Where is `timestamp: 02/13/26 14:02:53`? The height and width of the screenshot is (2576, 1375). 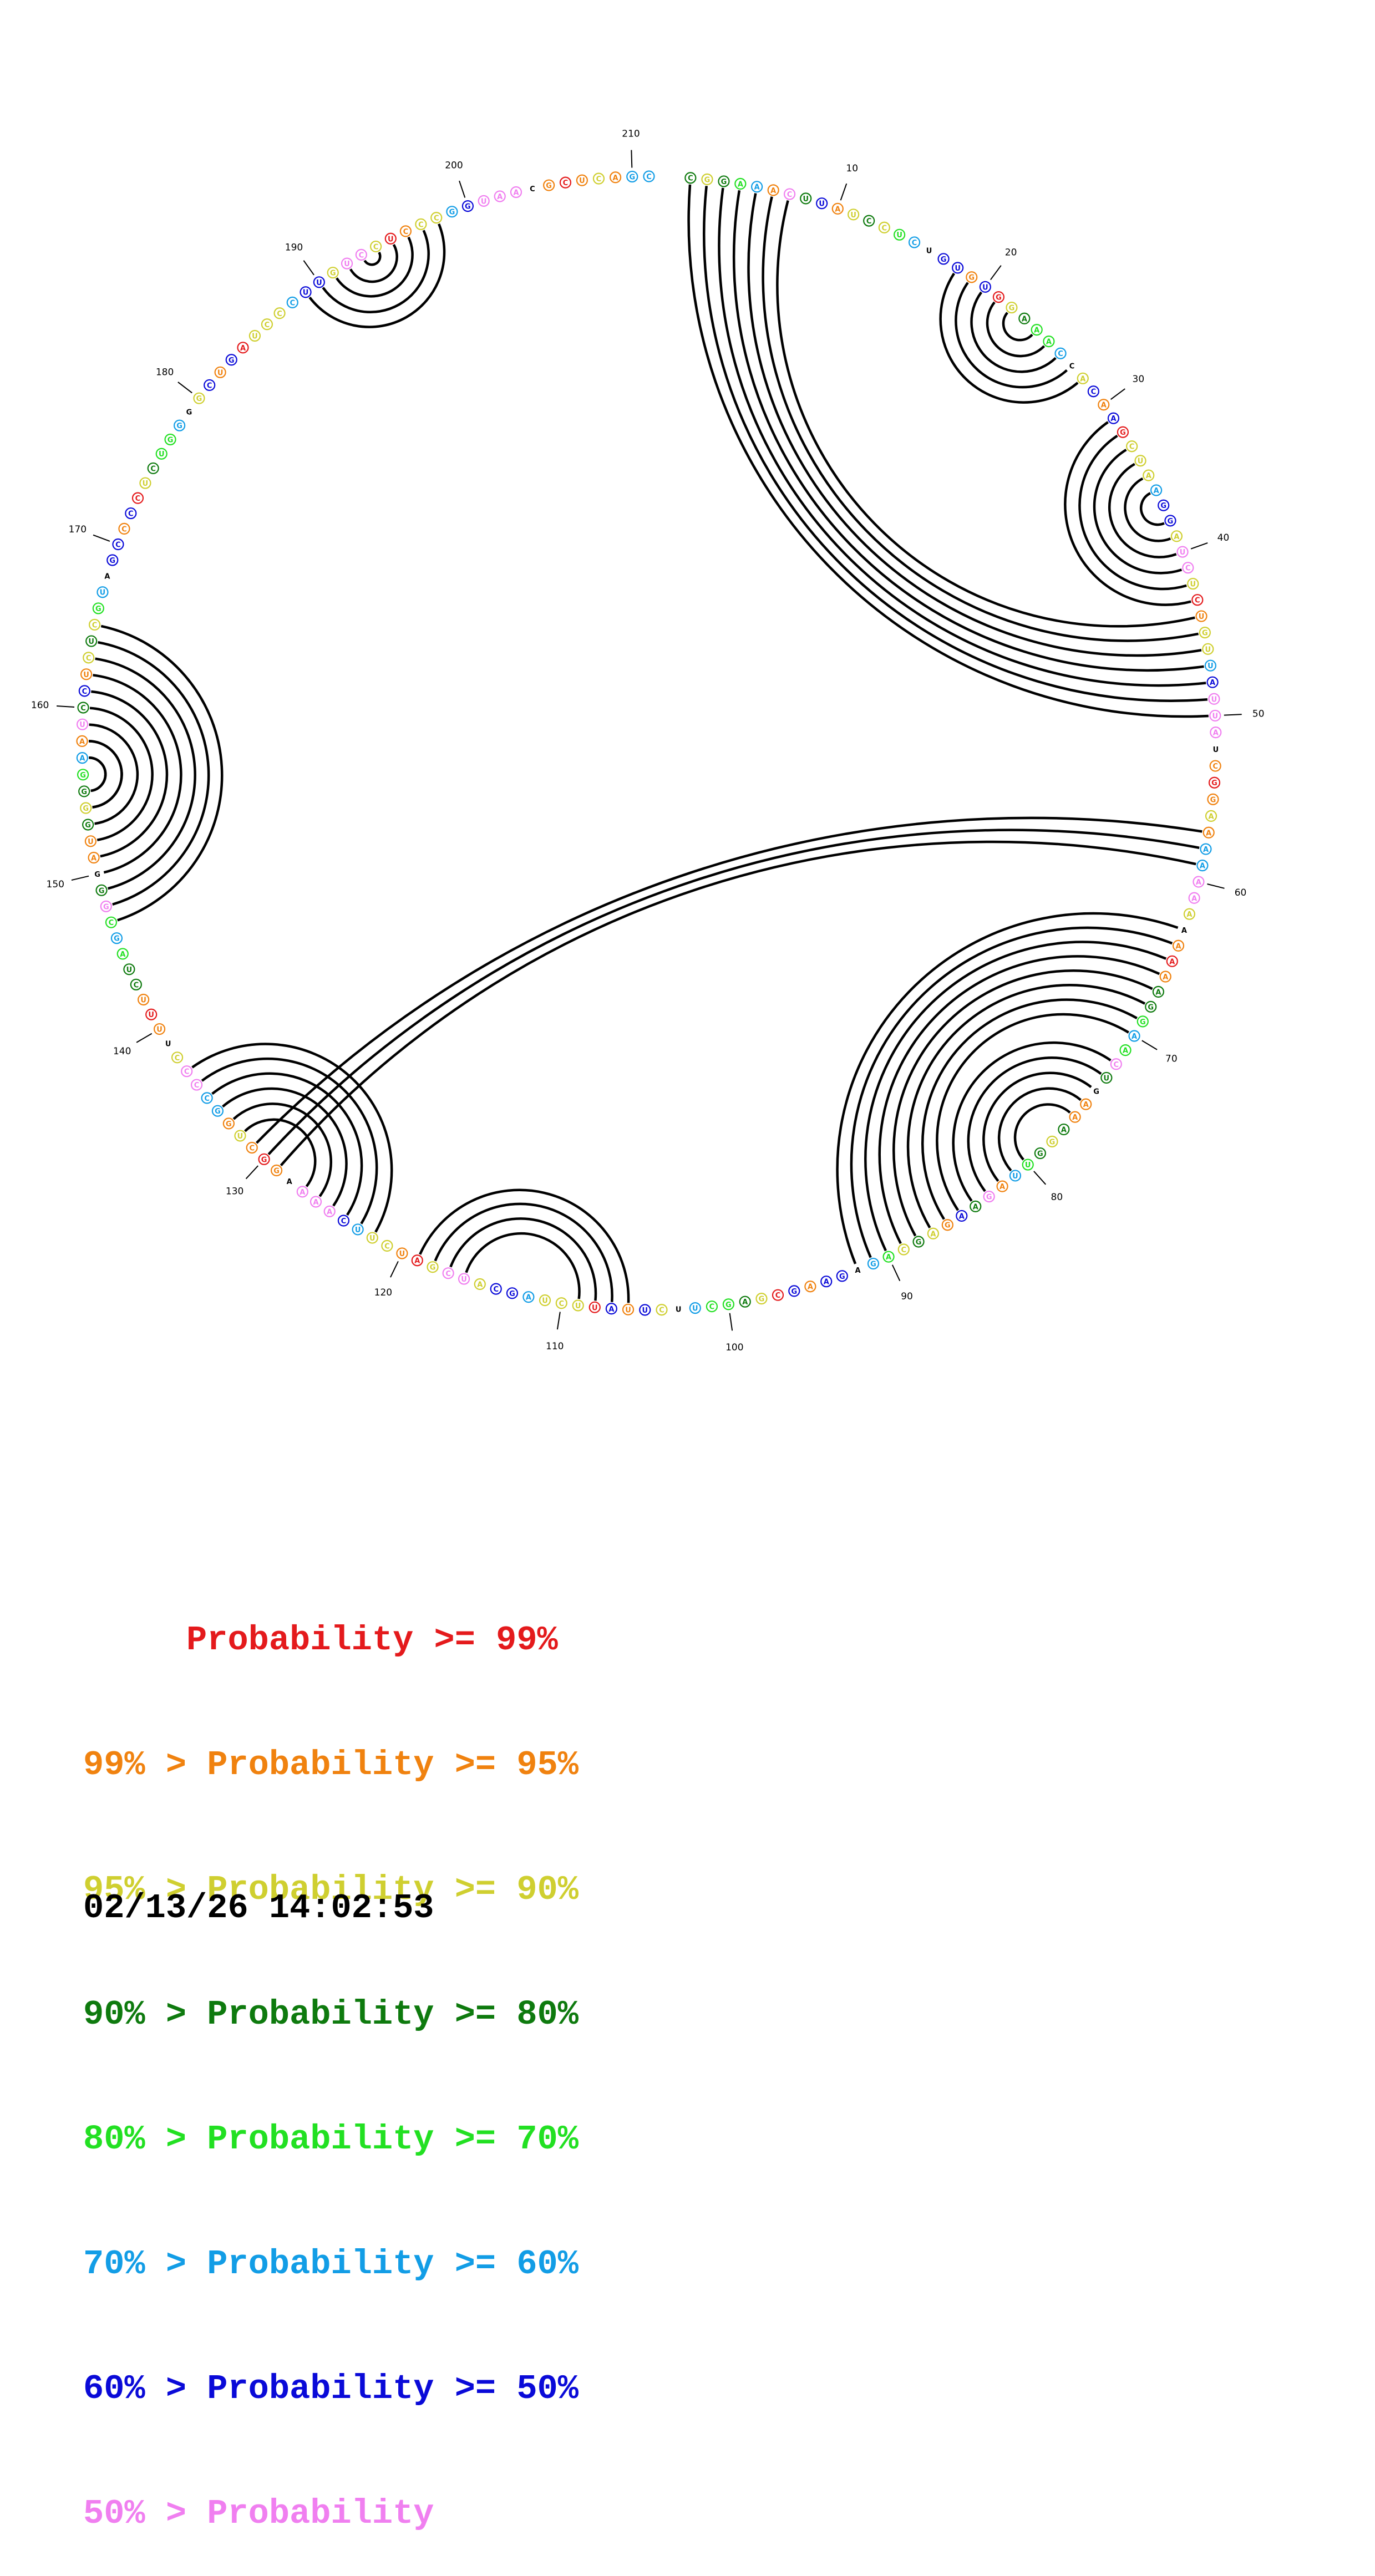
timestamp: 02/13/26 14:02:53 is located at coordinates (258, 1908).